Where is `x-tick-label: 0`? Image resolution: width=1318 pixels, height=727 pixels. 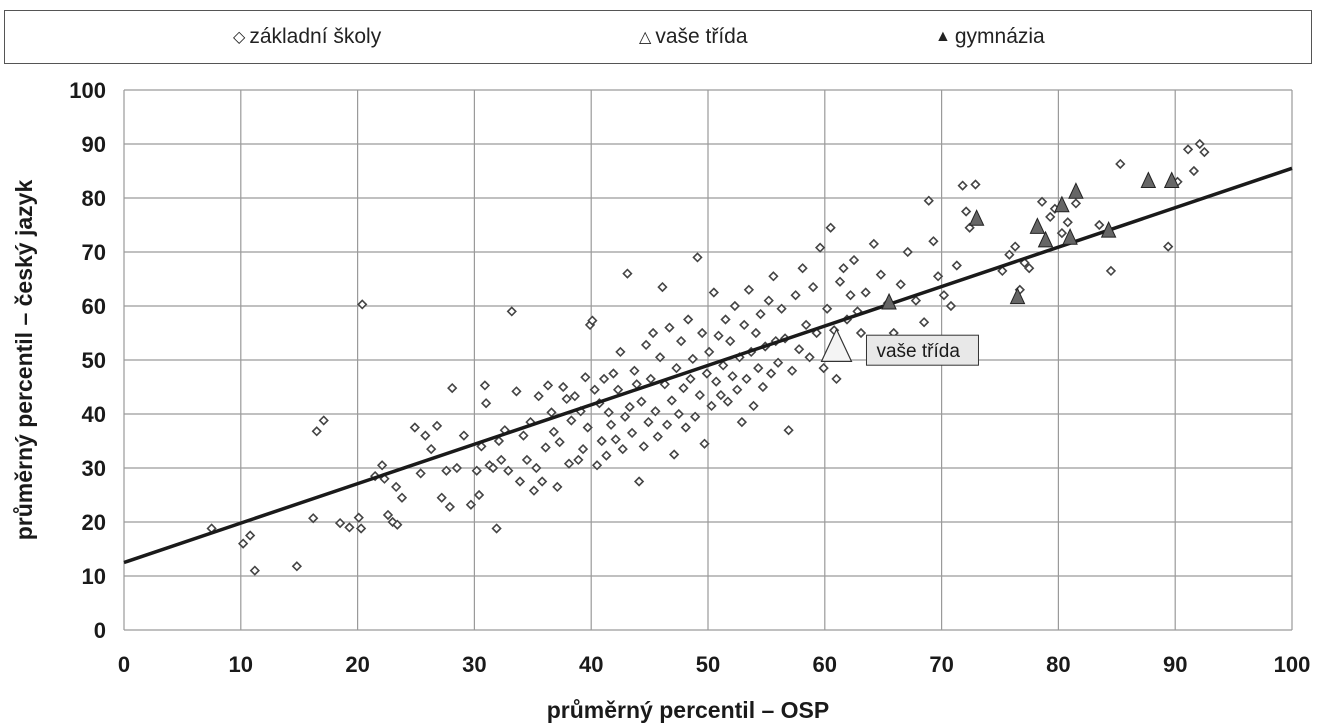 x-tick-label: 0 is located at coordinates (124, 664).